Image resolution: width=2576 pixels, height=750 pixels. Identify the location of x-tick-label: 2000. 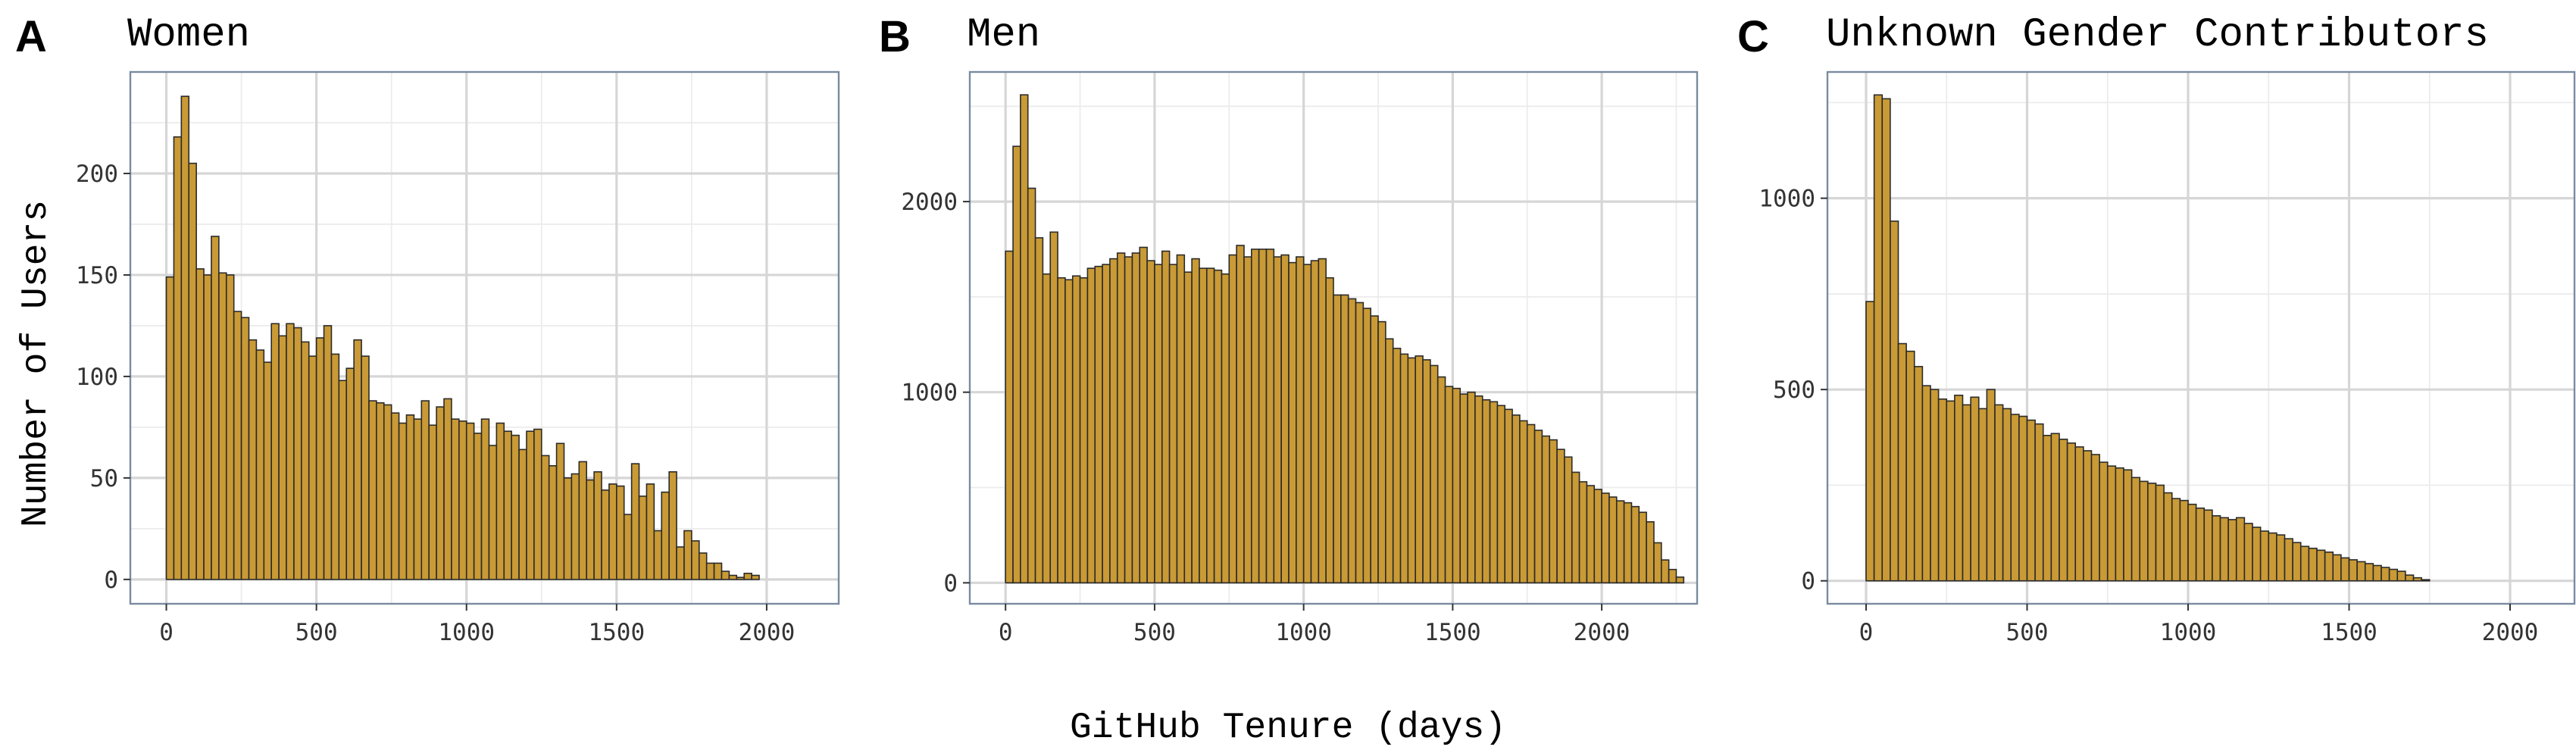
(2510, 633).